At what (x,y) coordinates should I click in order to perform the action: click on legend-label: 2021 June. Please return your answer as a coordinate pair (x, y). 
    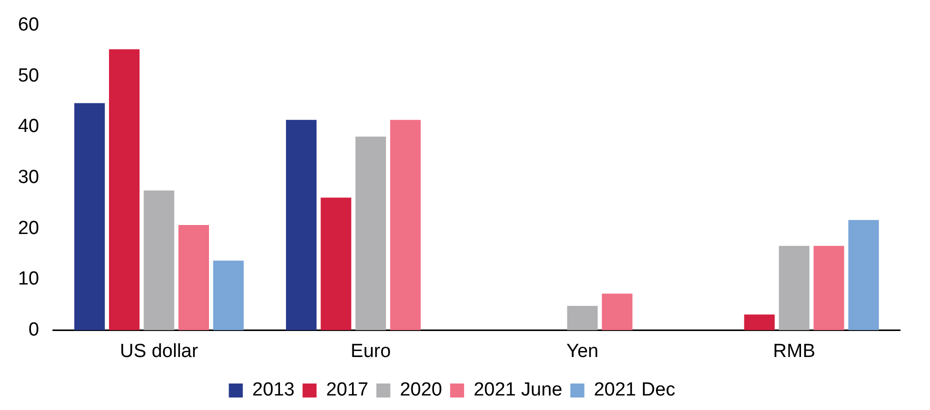
    Looking at the image, I should click on (518, 390).